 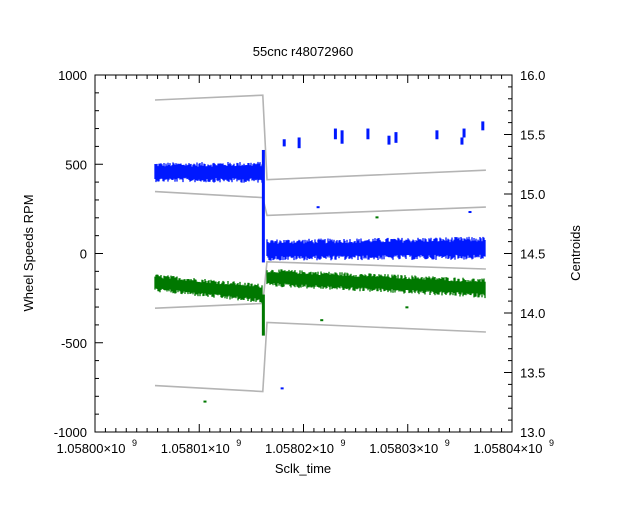 I want to click on y-tick-label: -500, so click(x=74, y=343).